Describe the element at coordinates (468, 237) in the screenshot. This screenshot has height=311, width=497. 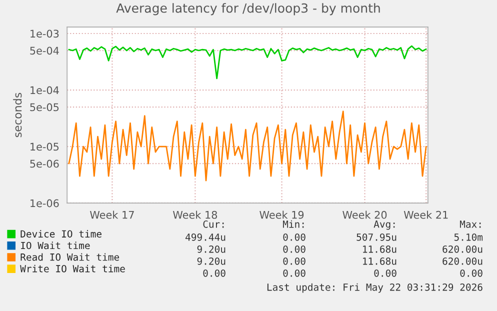
I see `text: 5.10m` at that location.